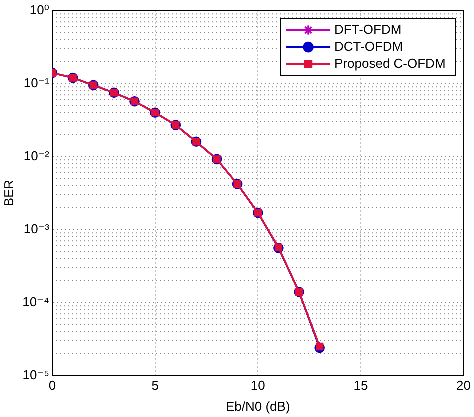 The width and height of the screenshot is (474, 417). Describe the element at coordinates (37, 156) in the screenshot. I see `y-tick-label: 10⁻²` at that location.